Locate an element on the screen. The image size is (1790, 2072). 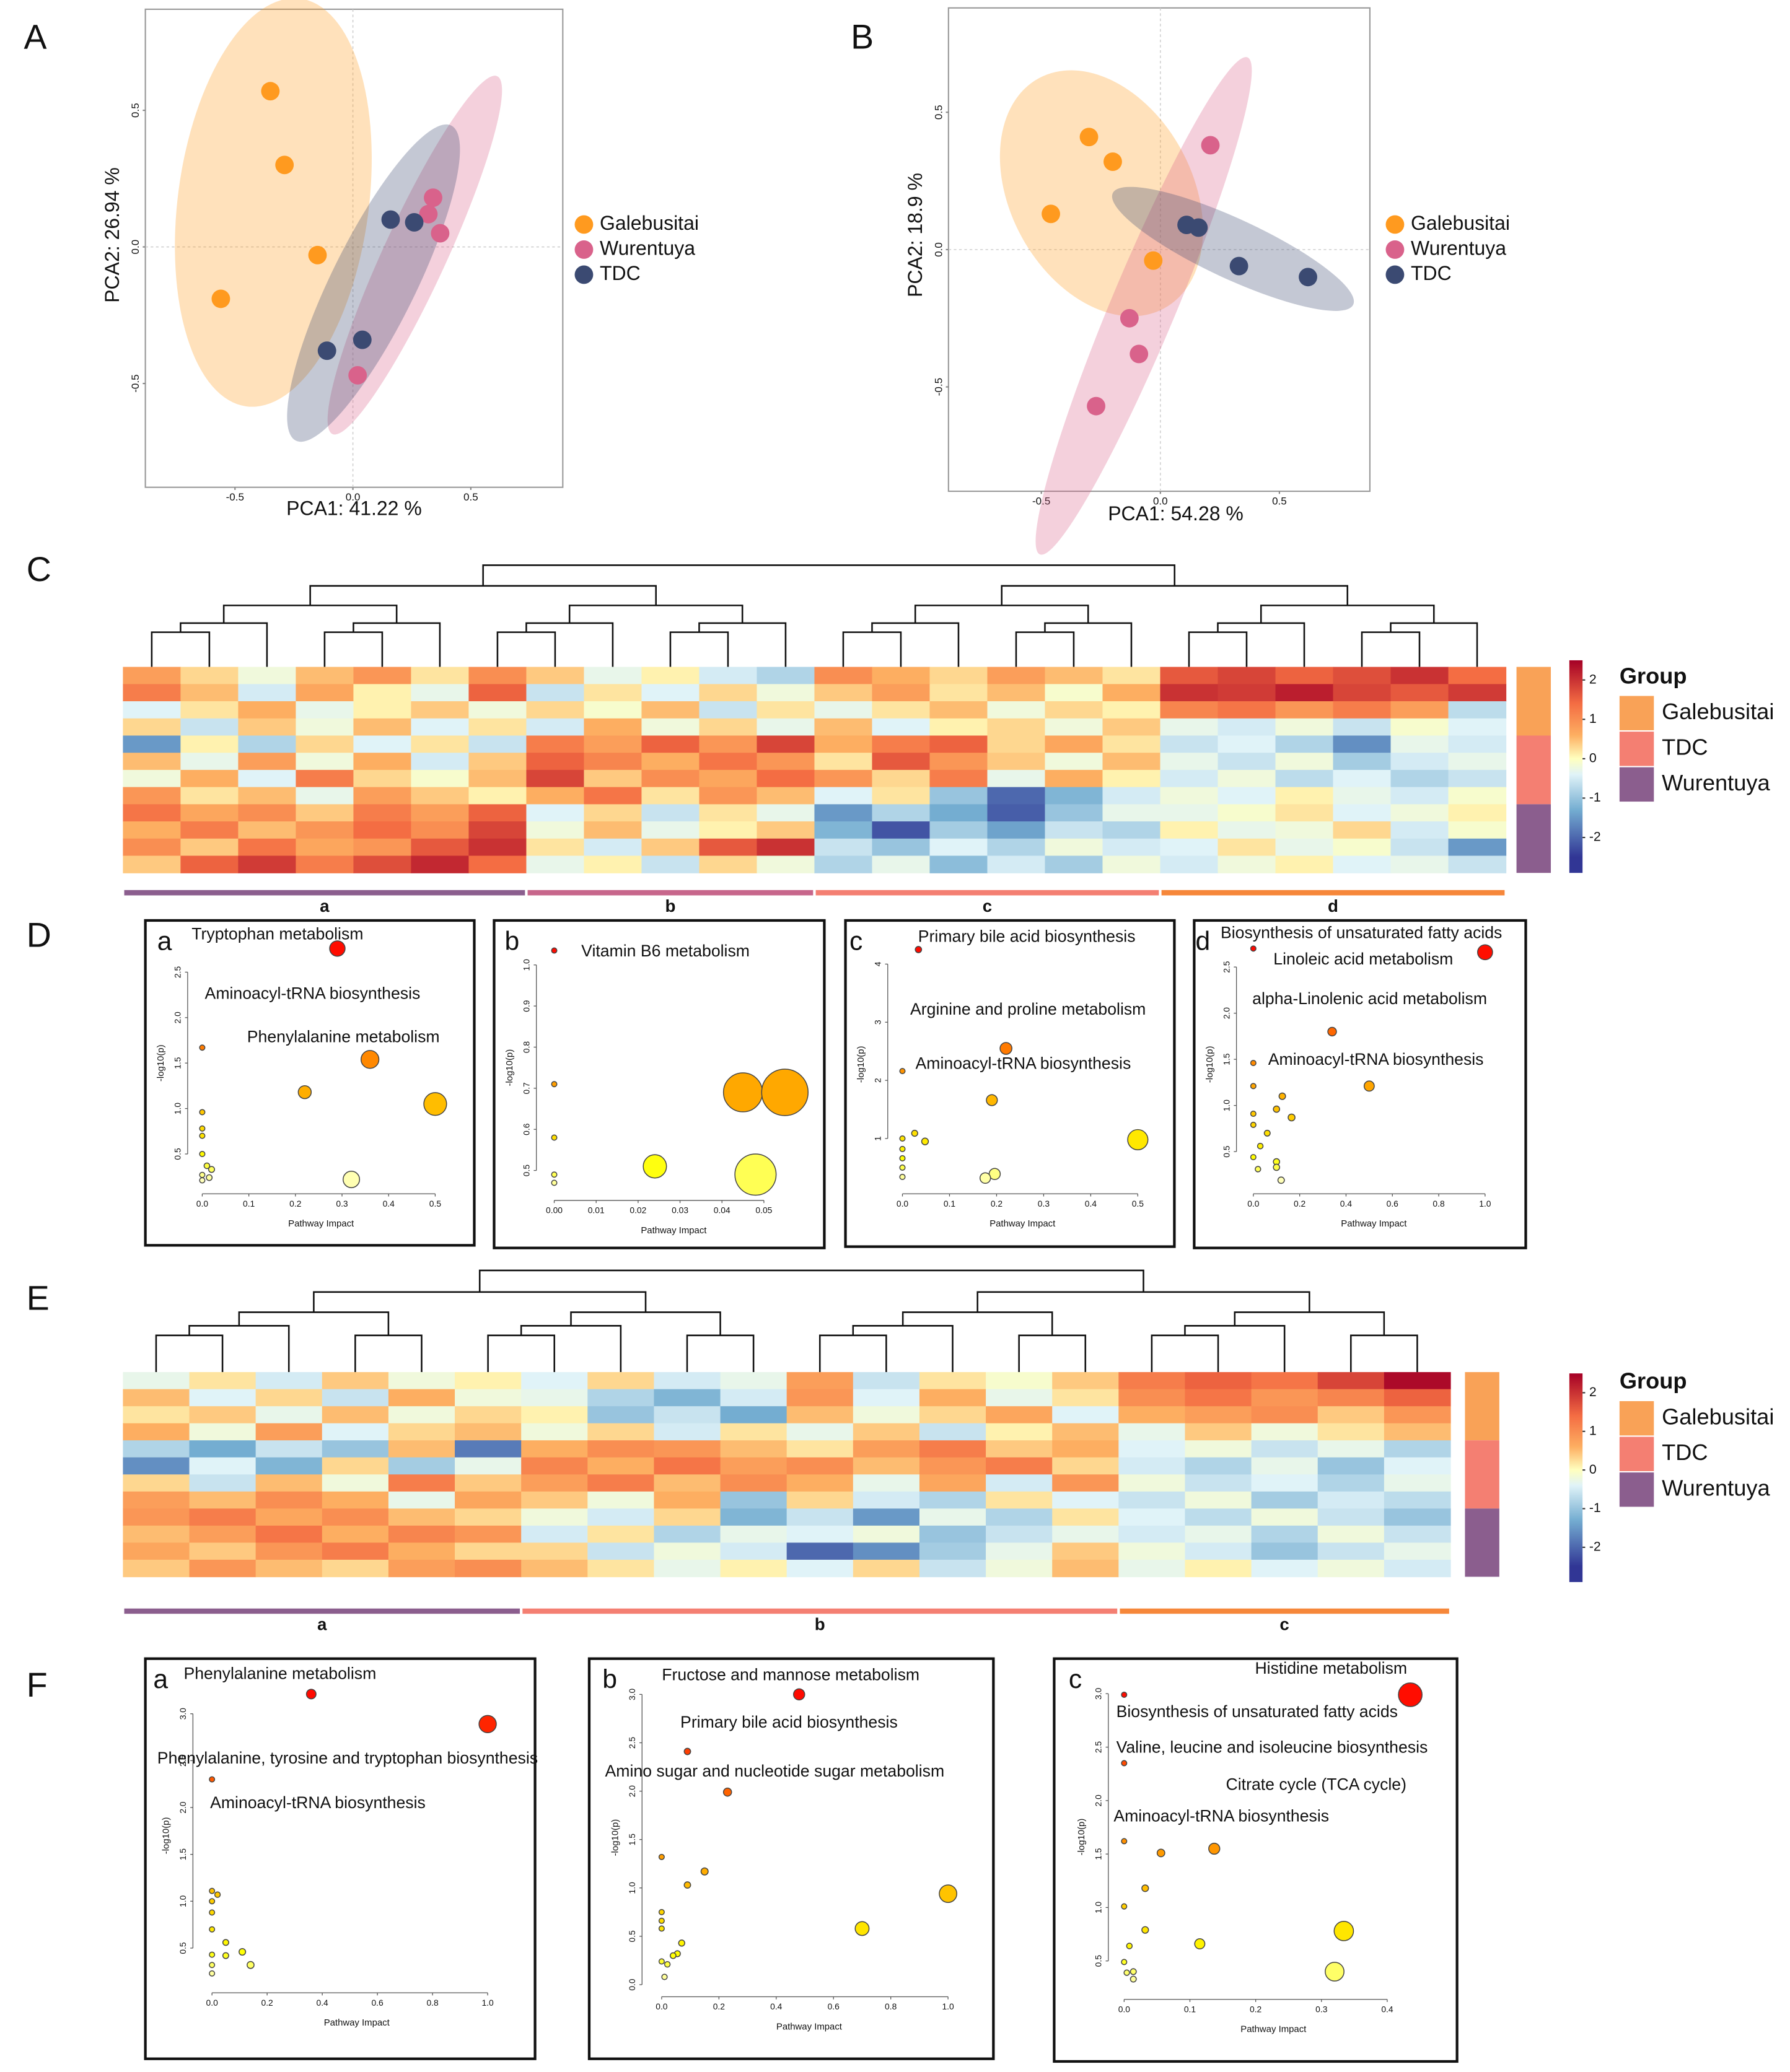
pathway-annotation: Histidine metabolism is located at coordinates (1331, 1668).